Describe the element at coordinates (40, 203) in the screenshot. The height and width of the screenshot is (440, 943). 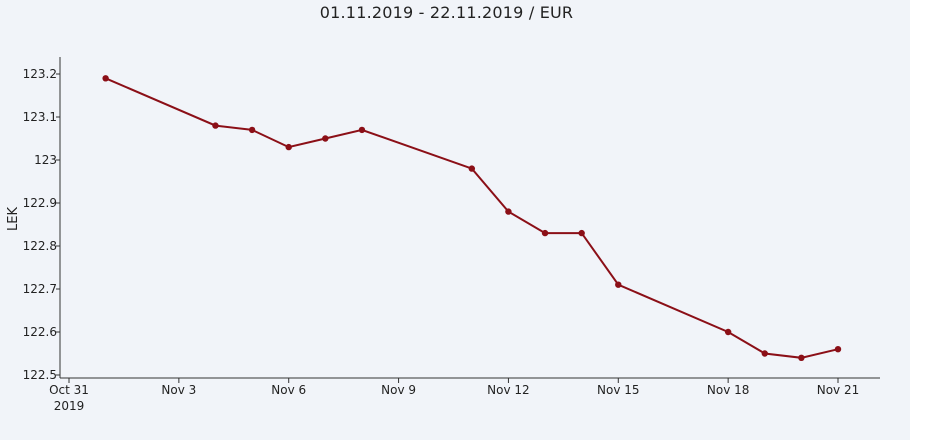
I see `y-tick-label: 122.9` at that location.